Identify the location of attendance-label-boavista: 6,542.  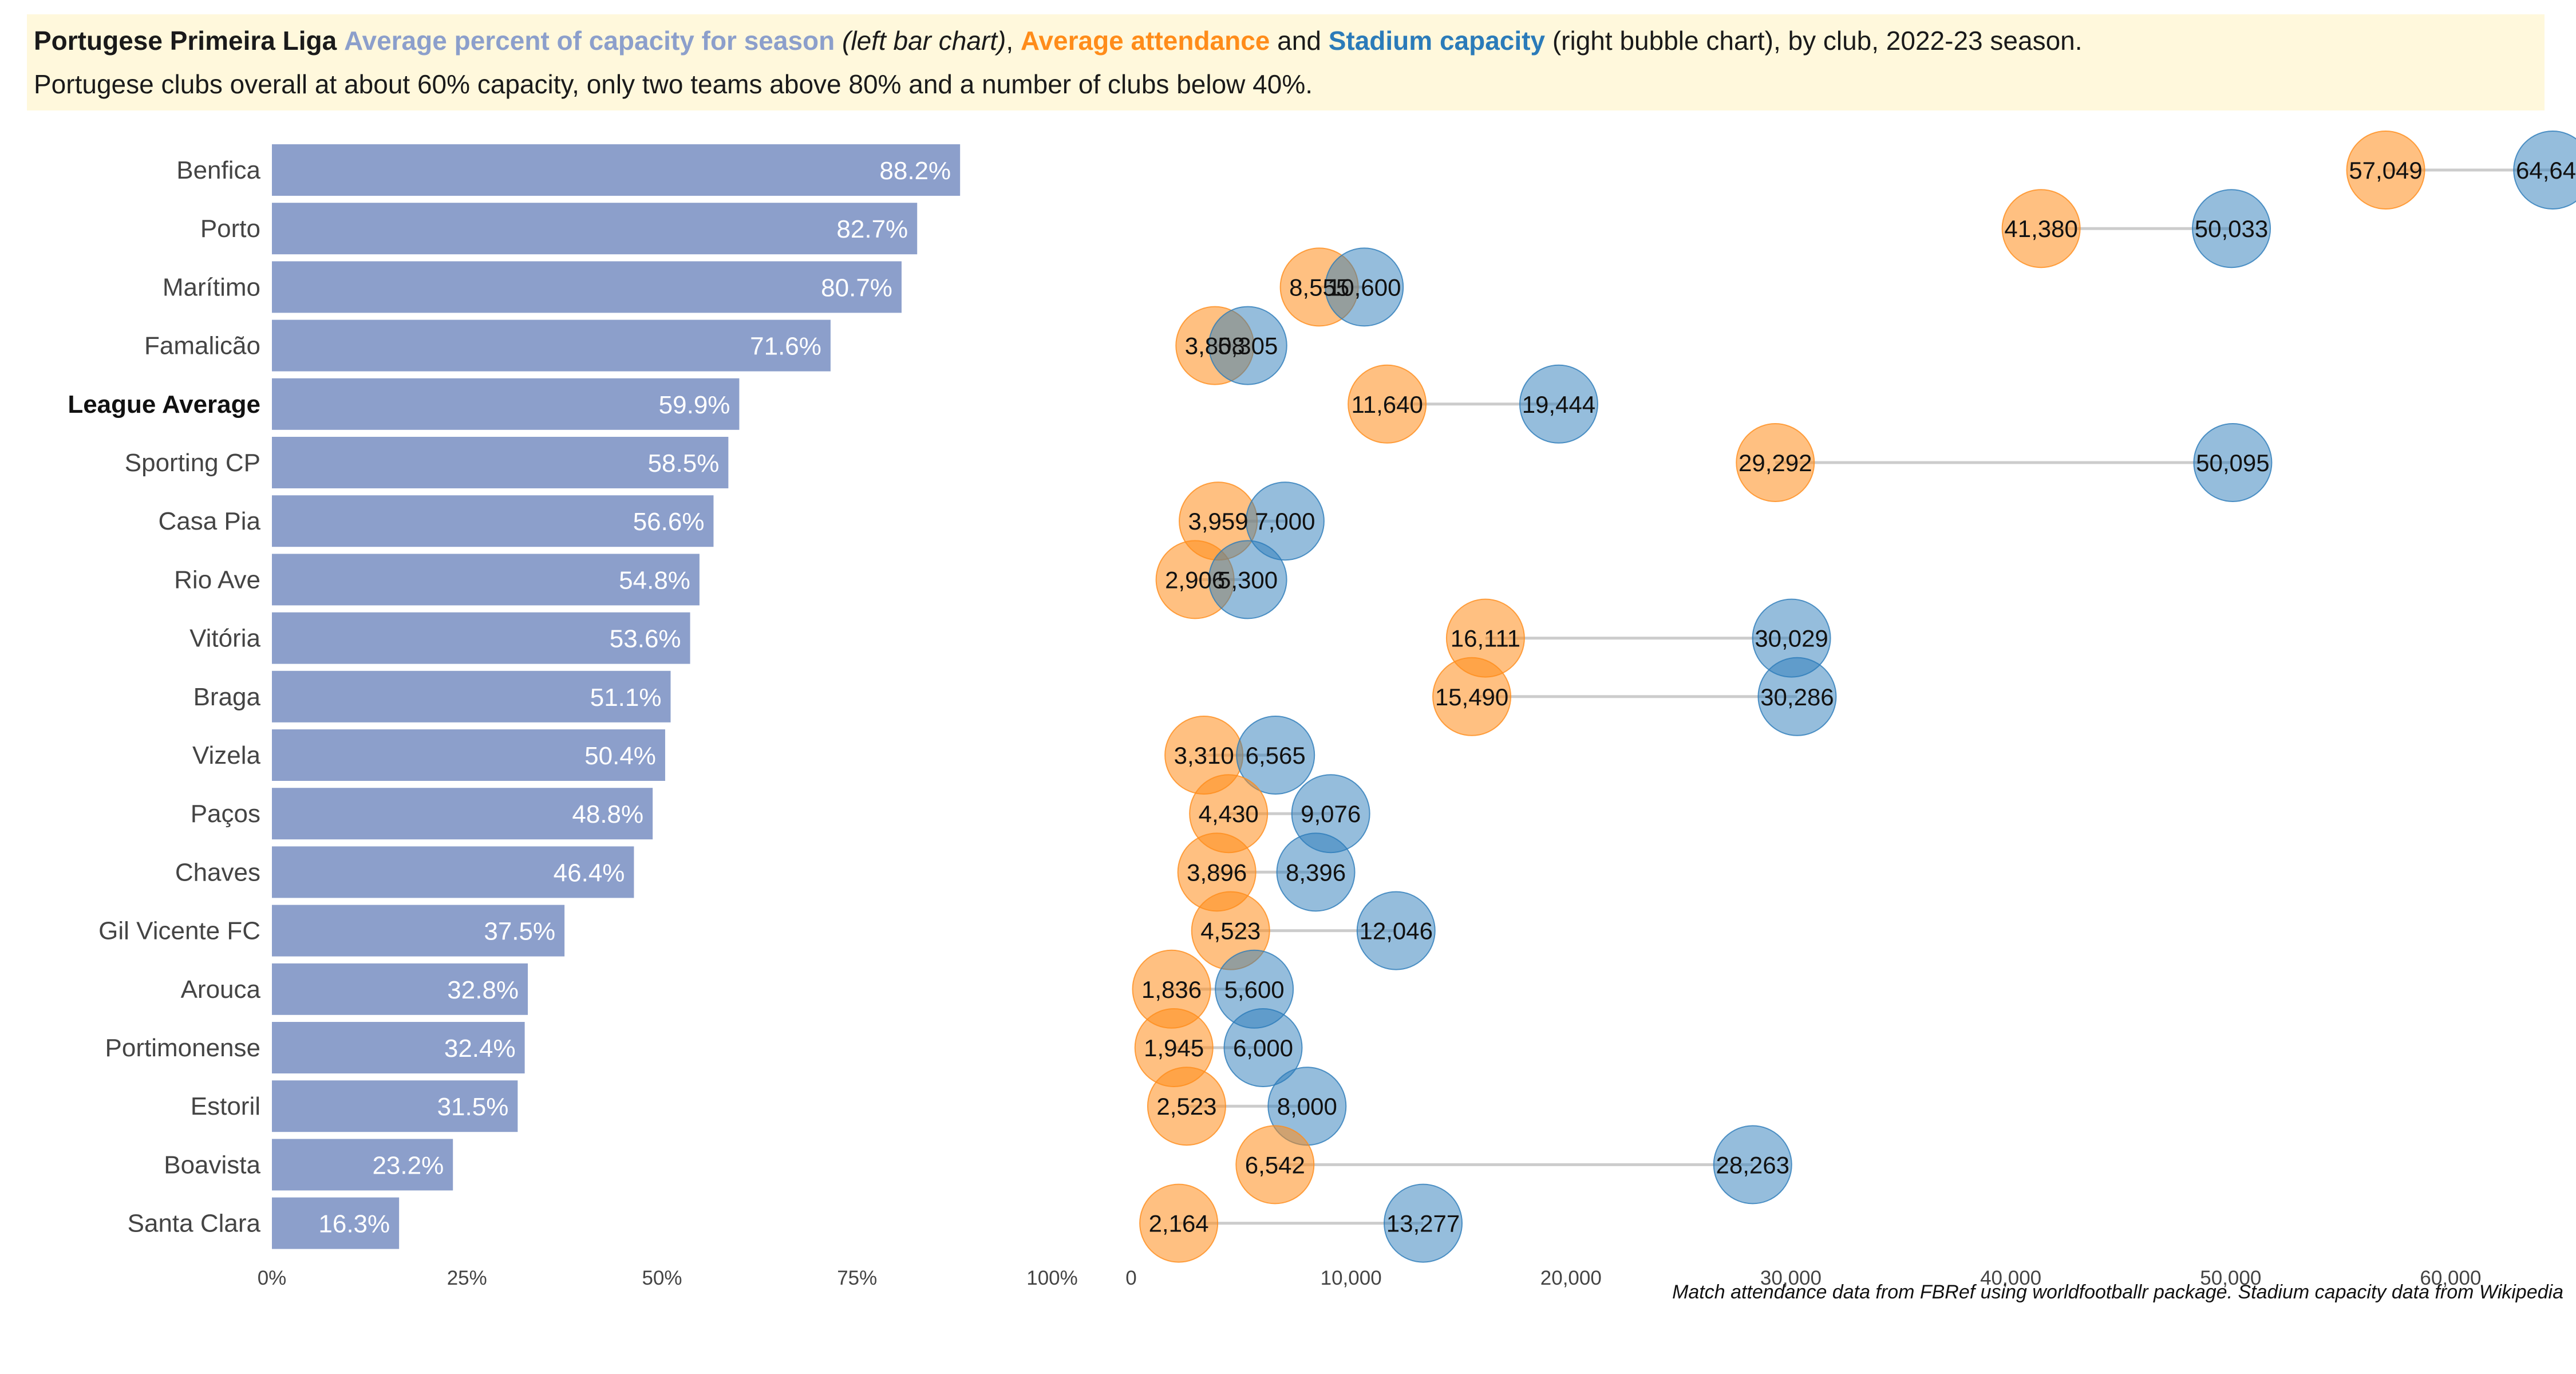
(1275, 1164).